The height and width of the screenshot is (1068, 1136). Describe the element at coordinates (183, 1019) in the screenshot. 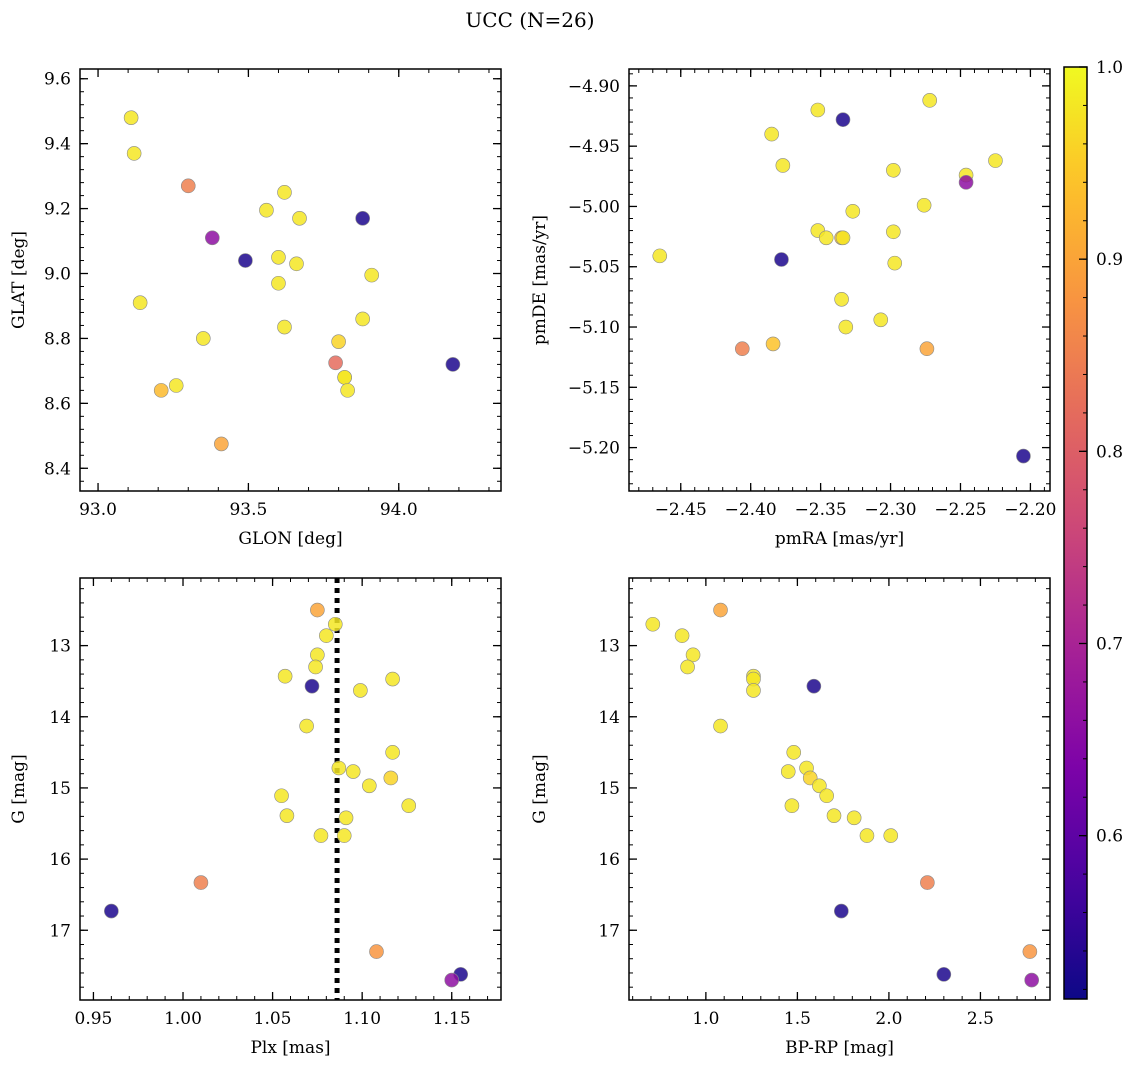

I see `x-tick-label: 1.00` at that location.